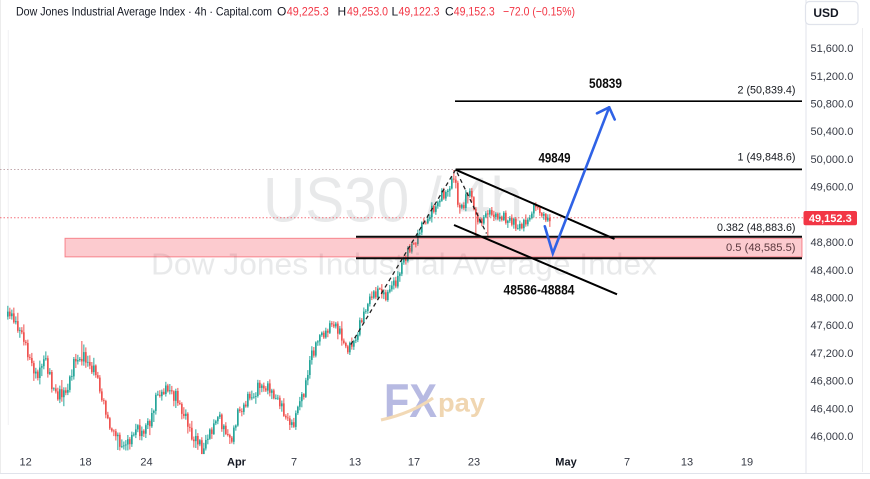 Image resolution: width=870 pixels, height=479 pixels. Describe the element at coordinates (555, 158) in the screenshot. I see `svg-text: 49849` at that location.